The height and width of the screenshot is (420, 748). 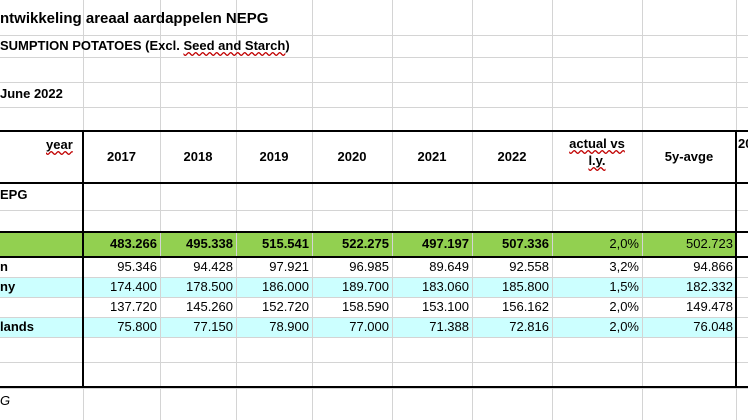 What do you see at coordinates (8, 286) in the screenshot?
I see `row-label: ny` at bounding box center [8, 286].